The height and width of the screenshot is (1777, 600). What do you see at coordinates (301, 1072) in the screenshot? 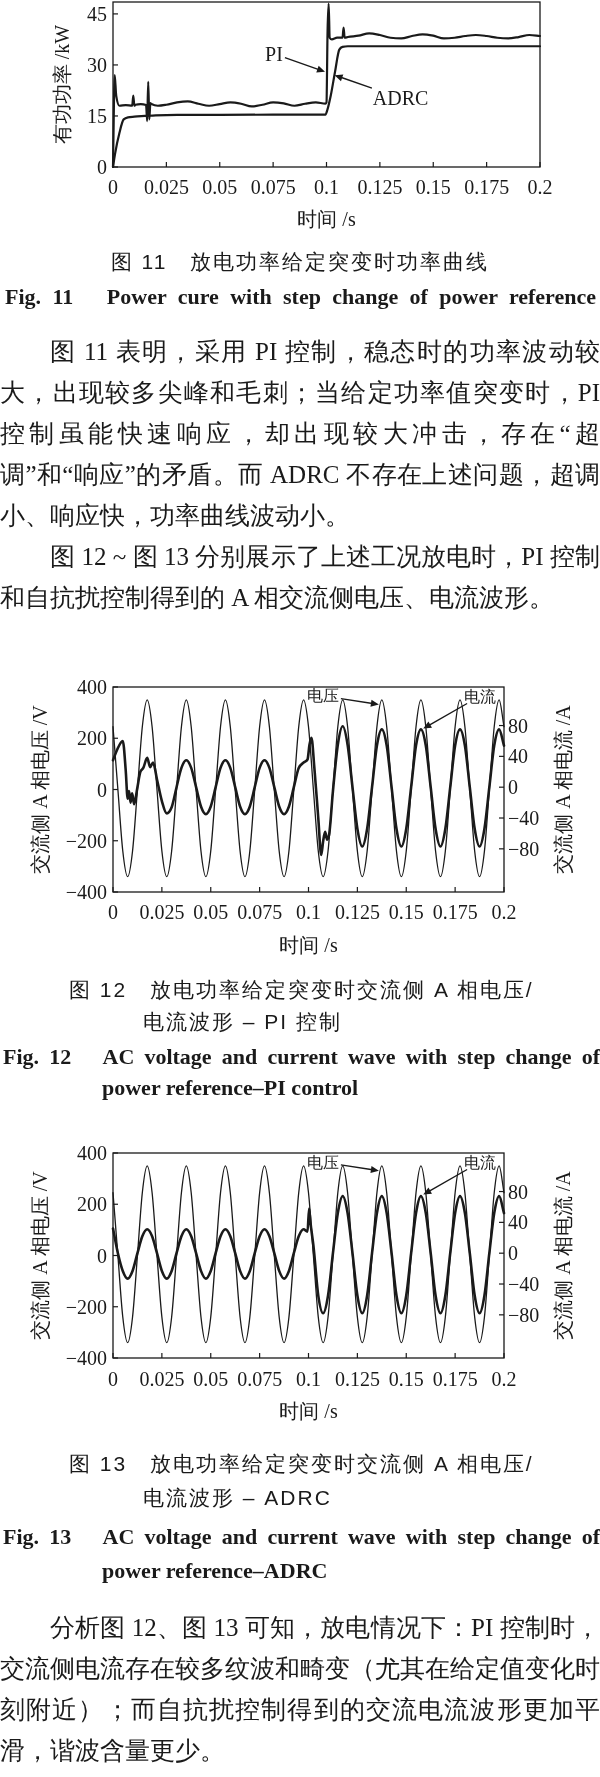
I see `text: Fig. 12 AC voltage and current wave with step change of power reference–PI control` at bounding box center [301, 1072].